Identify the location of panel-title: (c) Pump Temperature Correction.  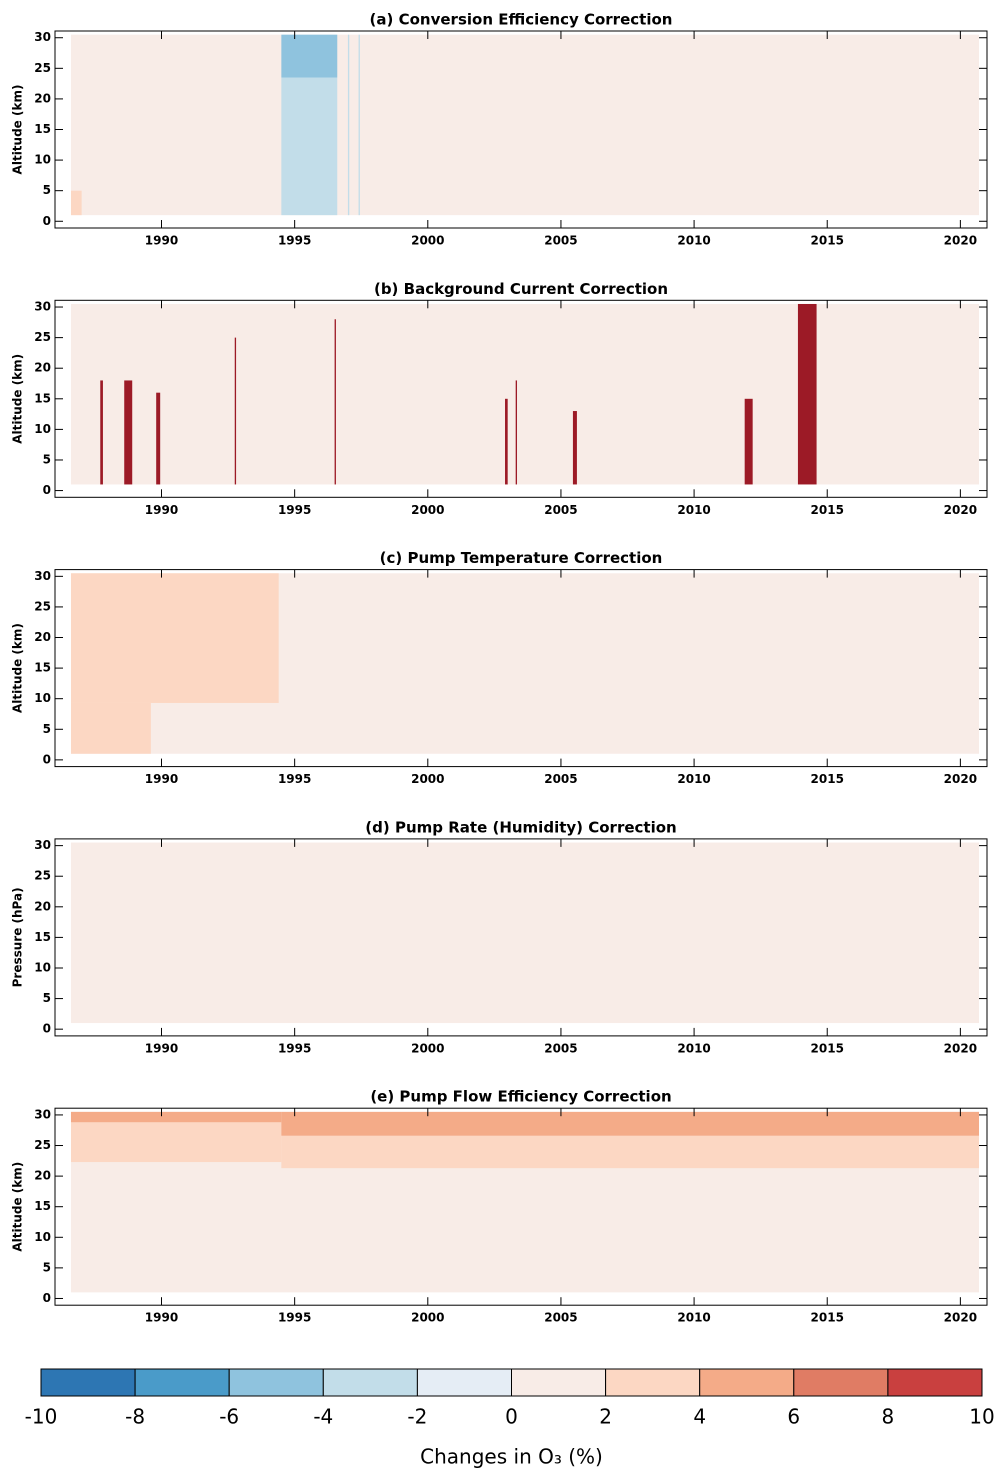
(521, 558).